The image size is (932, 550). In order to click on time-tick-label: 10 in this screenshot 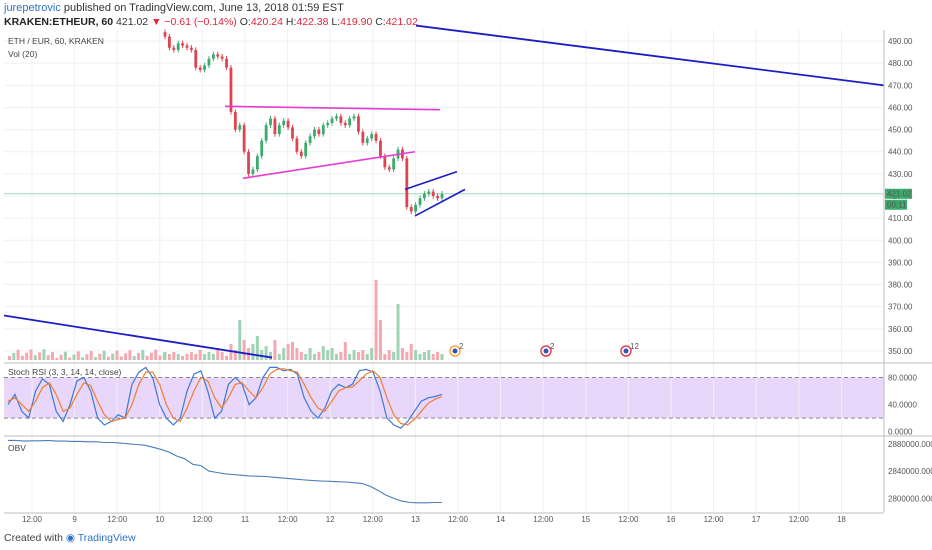, I will do `click(159, 519)`.